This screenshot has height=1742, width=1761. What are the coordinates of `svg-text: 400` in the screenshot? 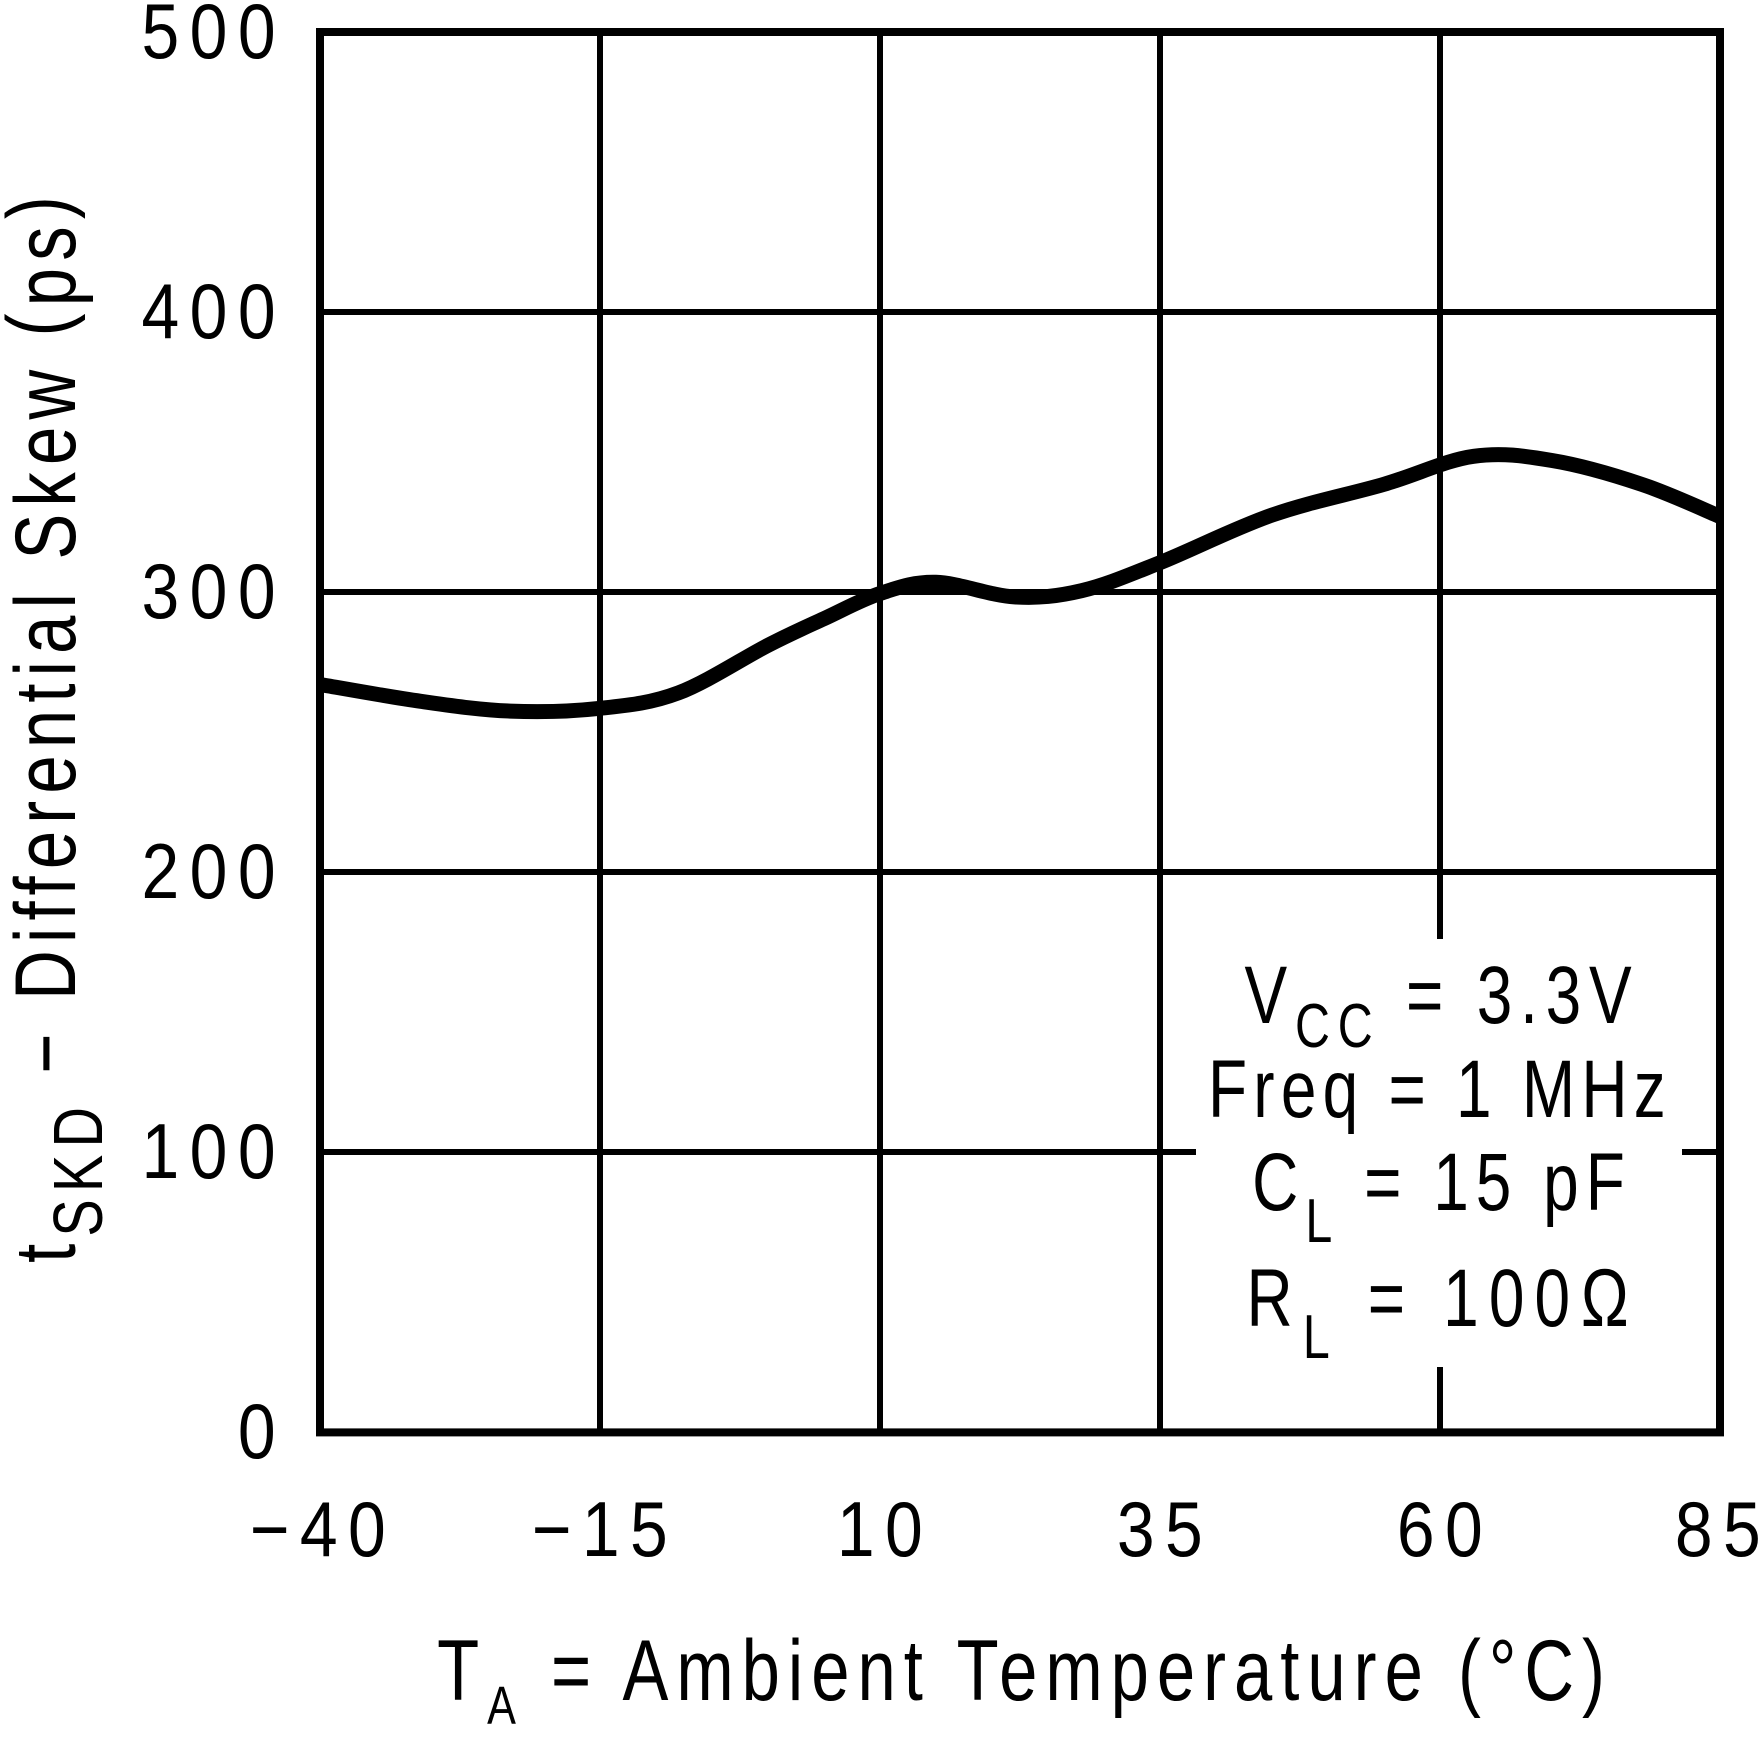 It's located at (213, 312).